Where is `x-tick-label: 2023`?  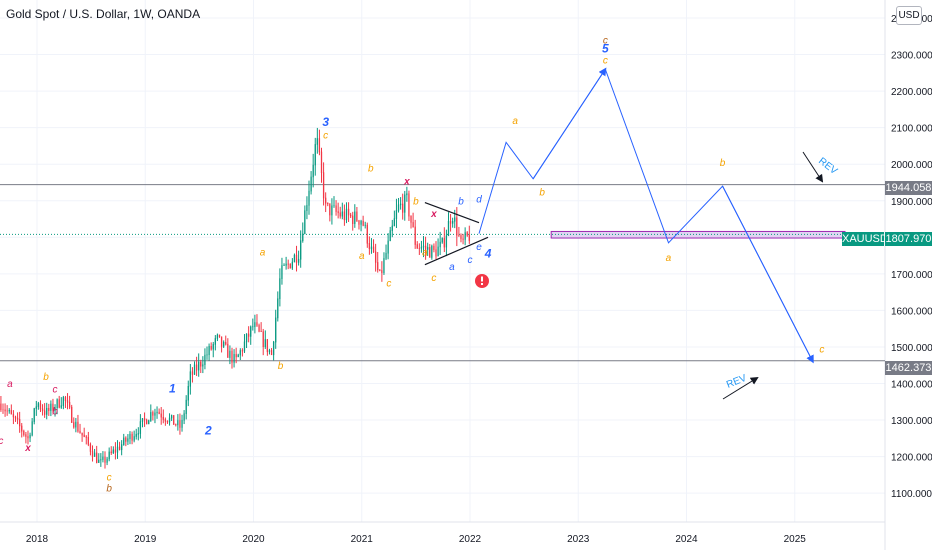
x-tick-label: 2023 is located at coordinates (578, 539).